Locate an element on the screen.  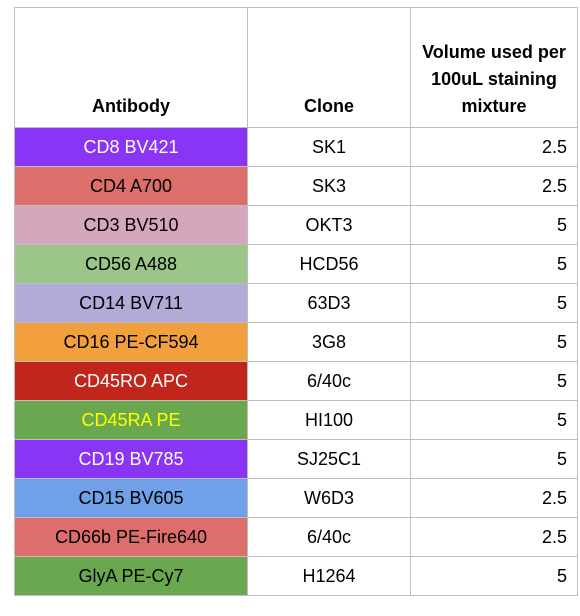
table-row: CD66b PE-Fire640 6/40c 2.5 is located at coordinates (296, 537).